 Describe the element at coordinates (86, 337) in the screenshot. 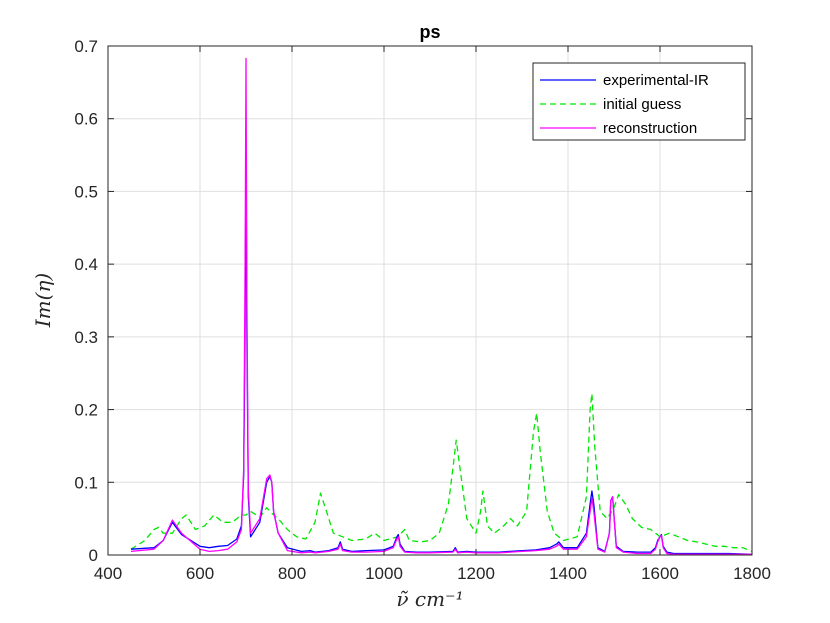

I see `y-tick-label: 0.3` at that location.